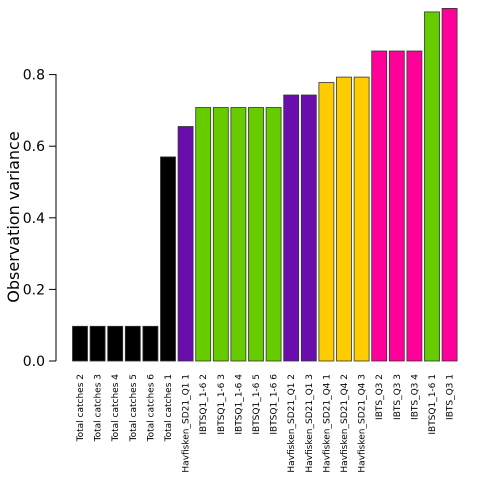 The width and height of the screenshot is (480, 480). Describe the element at coordinates (34, 290) in the screenshot. I see `y-tick-label: 0.2` at that location.